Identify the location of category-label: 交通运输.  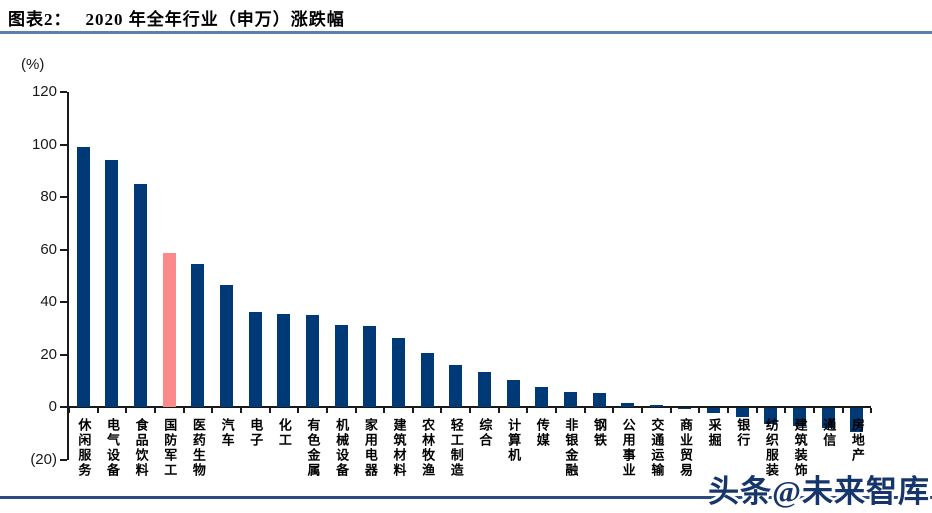
(657, 448).